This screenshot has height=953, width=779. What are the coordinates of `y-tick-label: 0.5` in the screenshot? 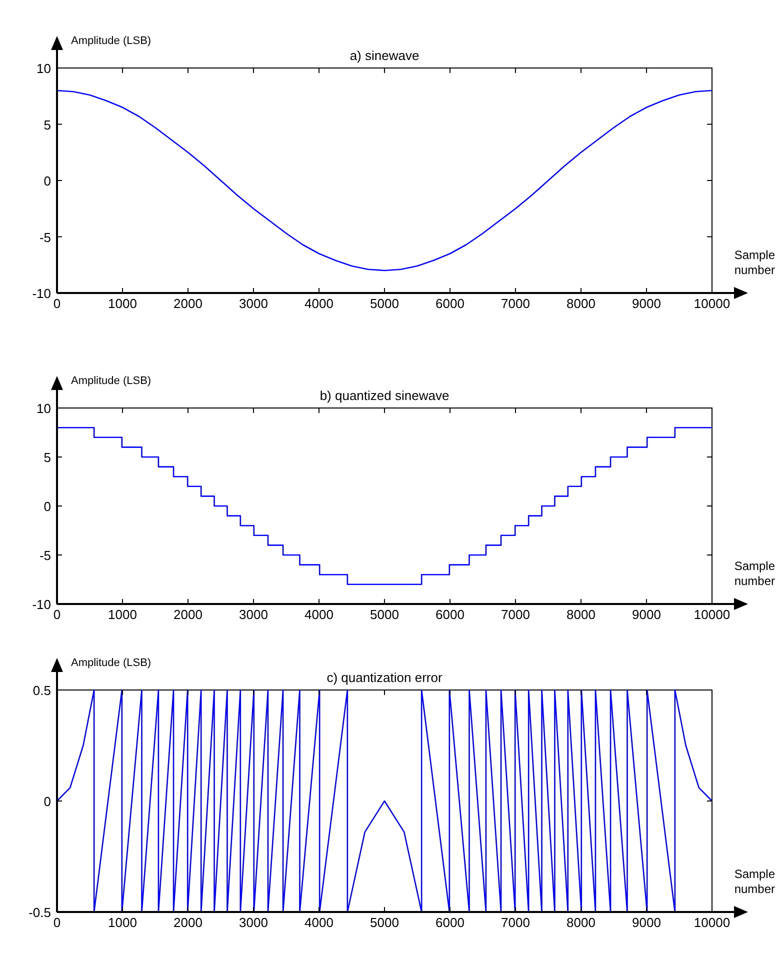 It's located at (41, 690).